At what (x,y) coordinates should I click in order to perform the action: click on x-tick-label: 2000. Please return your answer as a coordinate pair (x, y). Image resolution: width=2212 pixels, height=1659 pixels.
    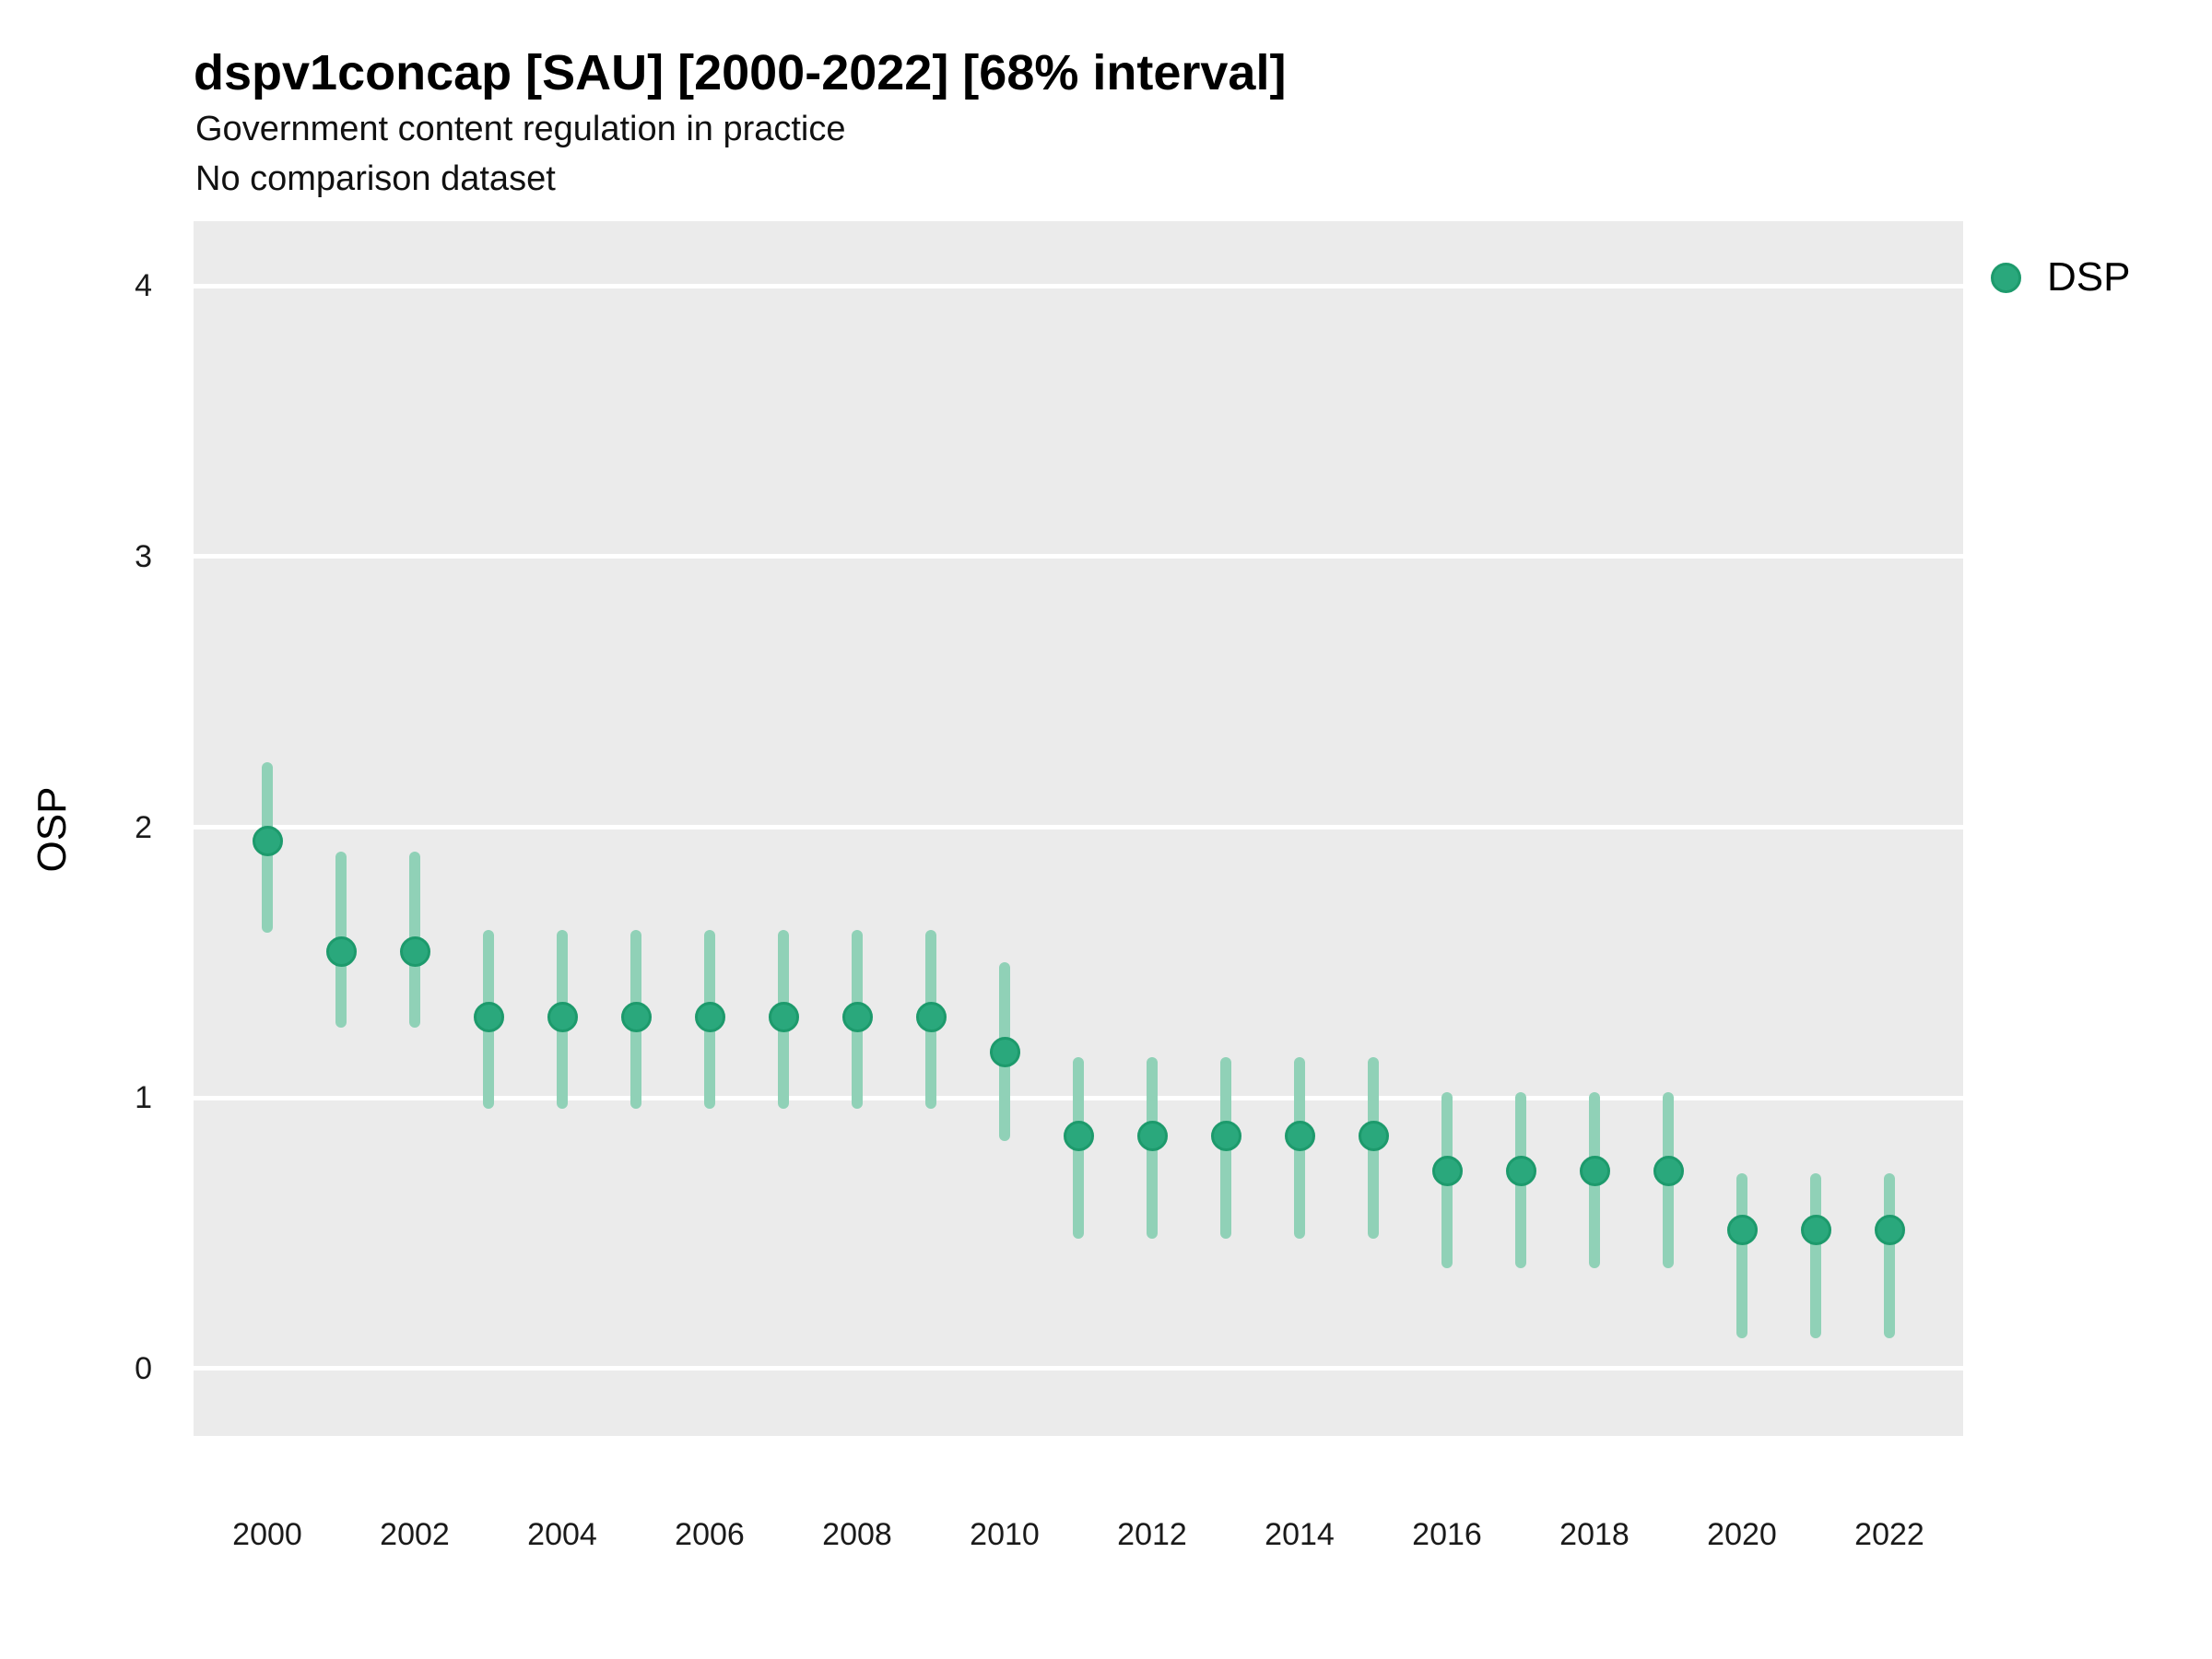
    Looking at the image, I should click on (267, 1534).